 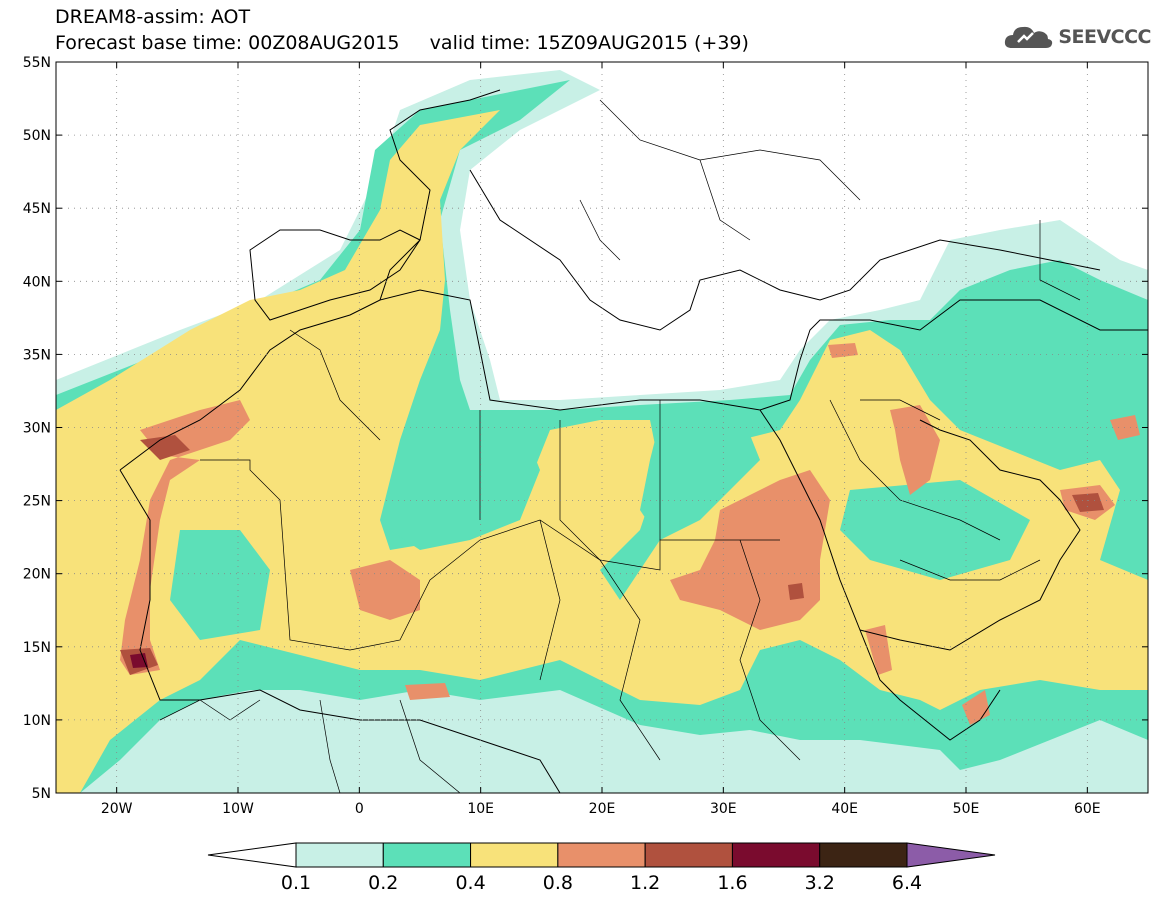 I want to click on lat-label: 30N, so click(x=37, y=429).